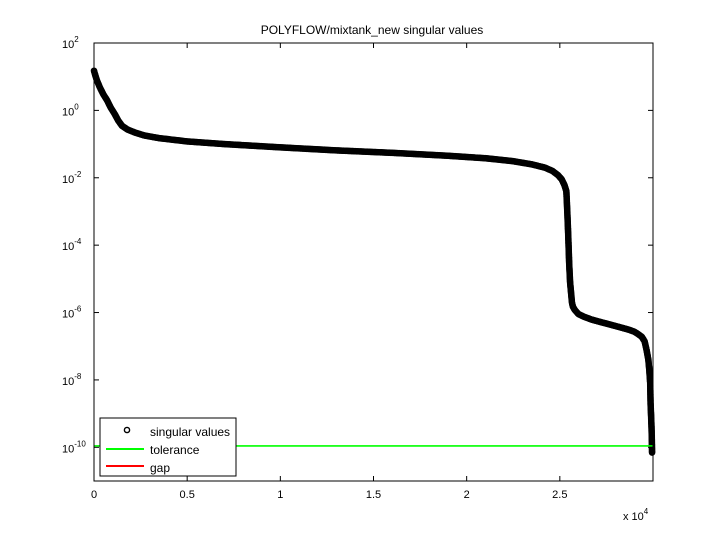 This screenshot has height=540, width=720. Describe the element at coordinates (76, 106) in the screenshot. I see `y-tick-label-exponent: 0` at that location.